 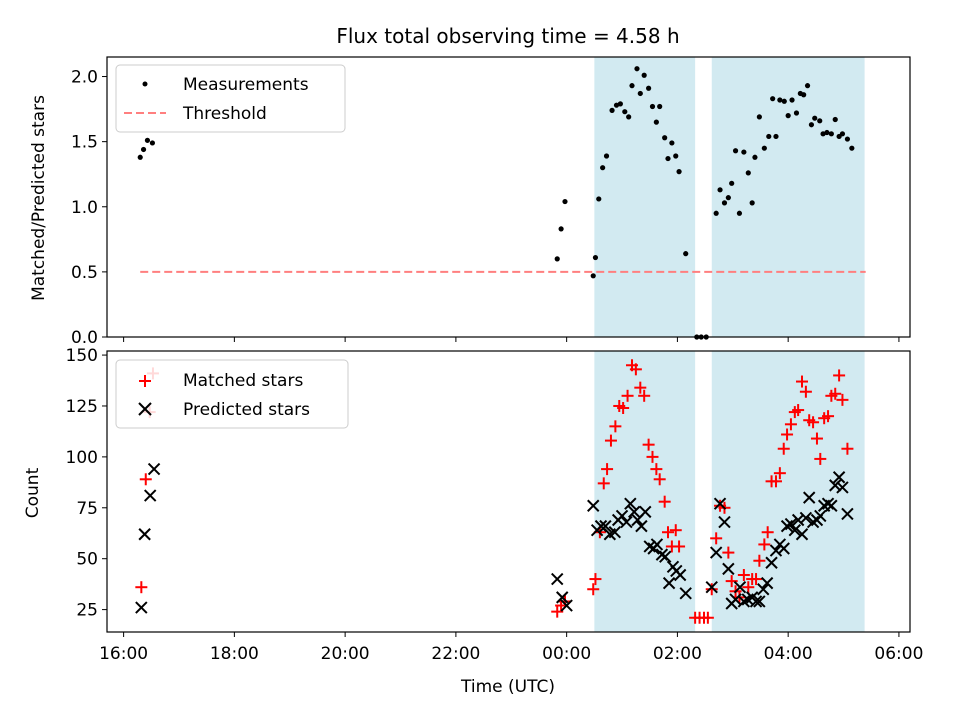 I want to click on y-axis-ticks: 0.0 0.5 1.0 1.5 2.0, so click(x=89, y=208).